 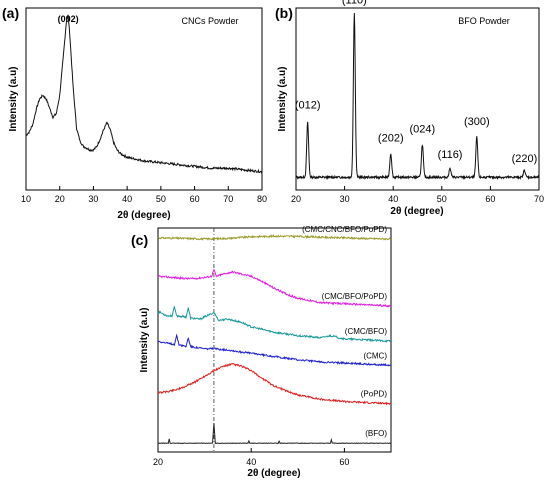 I want to click on panel-b-xtick-label: 30, so click(x=345, y=199).